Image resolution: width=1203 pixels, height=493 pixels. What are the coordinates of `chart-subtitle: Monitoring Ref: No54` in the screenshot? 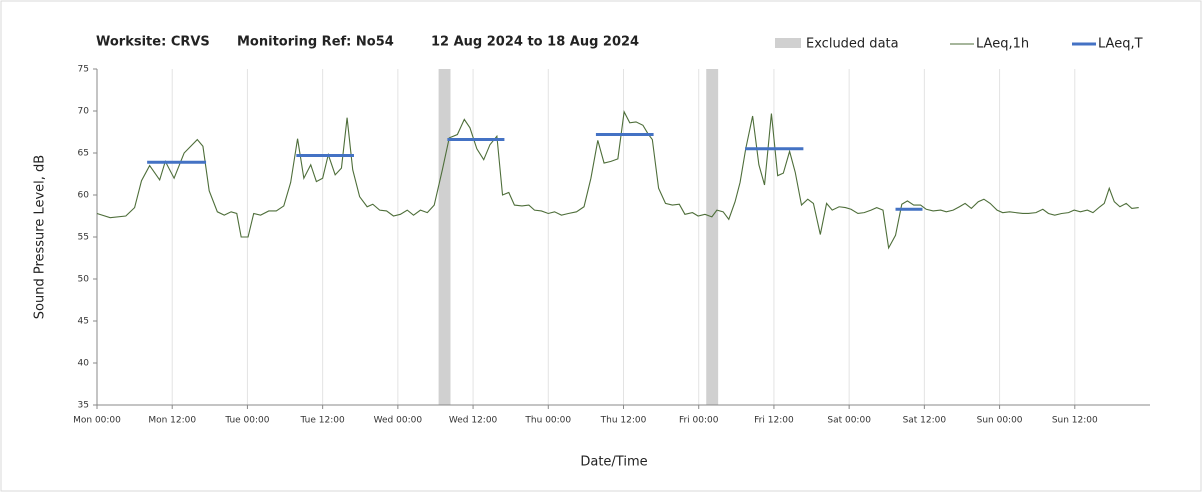 It's located at (315, 42).